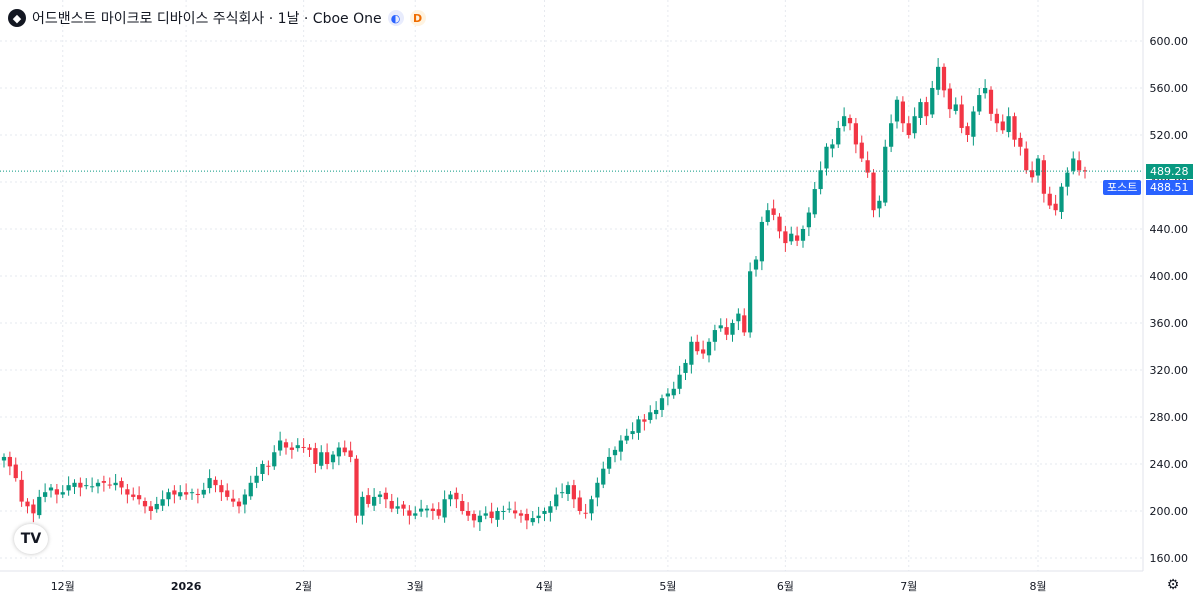 This screenshot has height=600, width=1200. I want to click on moon-icon: ◐, so click(395, 18).